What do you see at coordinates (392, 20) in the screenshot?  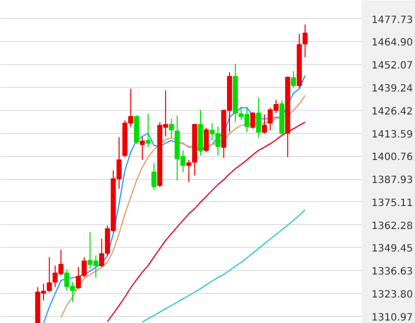 I see `y-tick-label: 1477.73` at bounding box center [392, 20].